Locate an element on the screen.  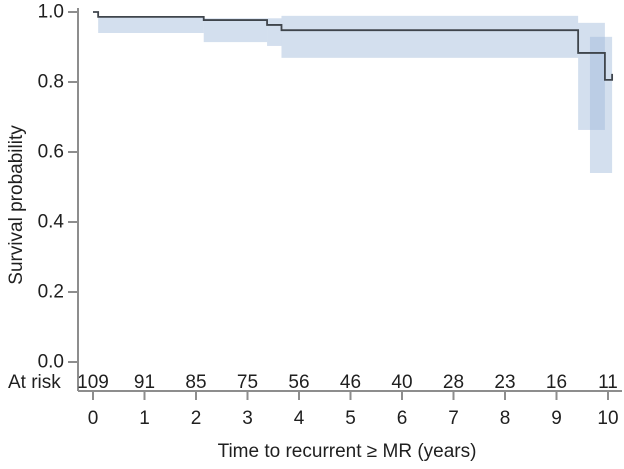
x-tick-label: 4 is located at coordinates (299, 418).